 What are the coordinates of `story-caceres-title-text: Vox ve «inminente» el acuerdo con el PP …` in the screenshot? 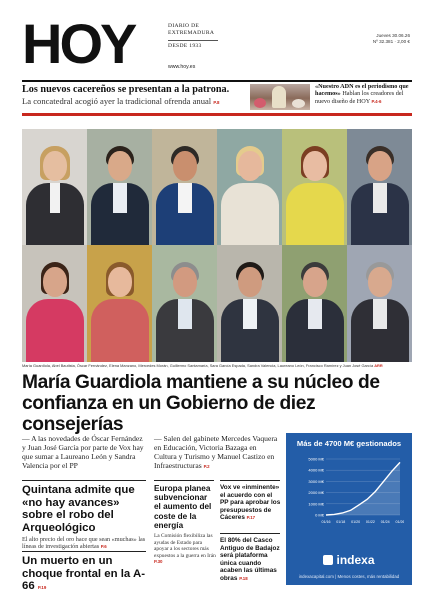 It's located at (250, 503).